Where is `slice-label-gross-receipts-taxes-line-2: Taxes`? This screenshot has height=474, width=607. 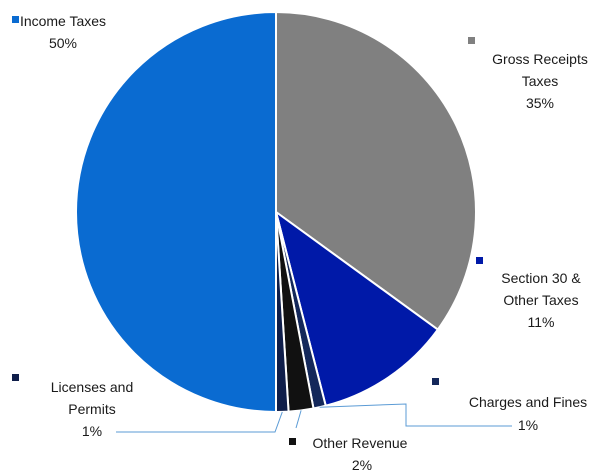 slice-label-gross-receipts-taxes-line-2: Taxes is located at coordinates (540, 81).